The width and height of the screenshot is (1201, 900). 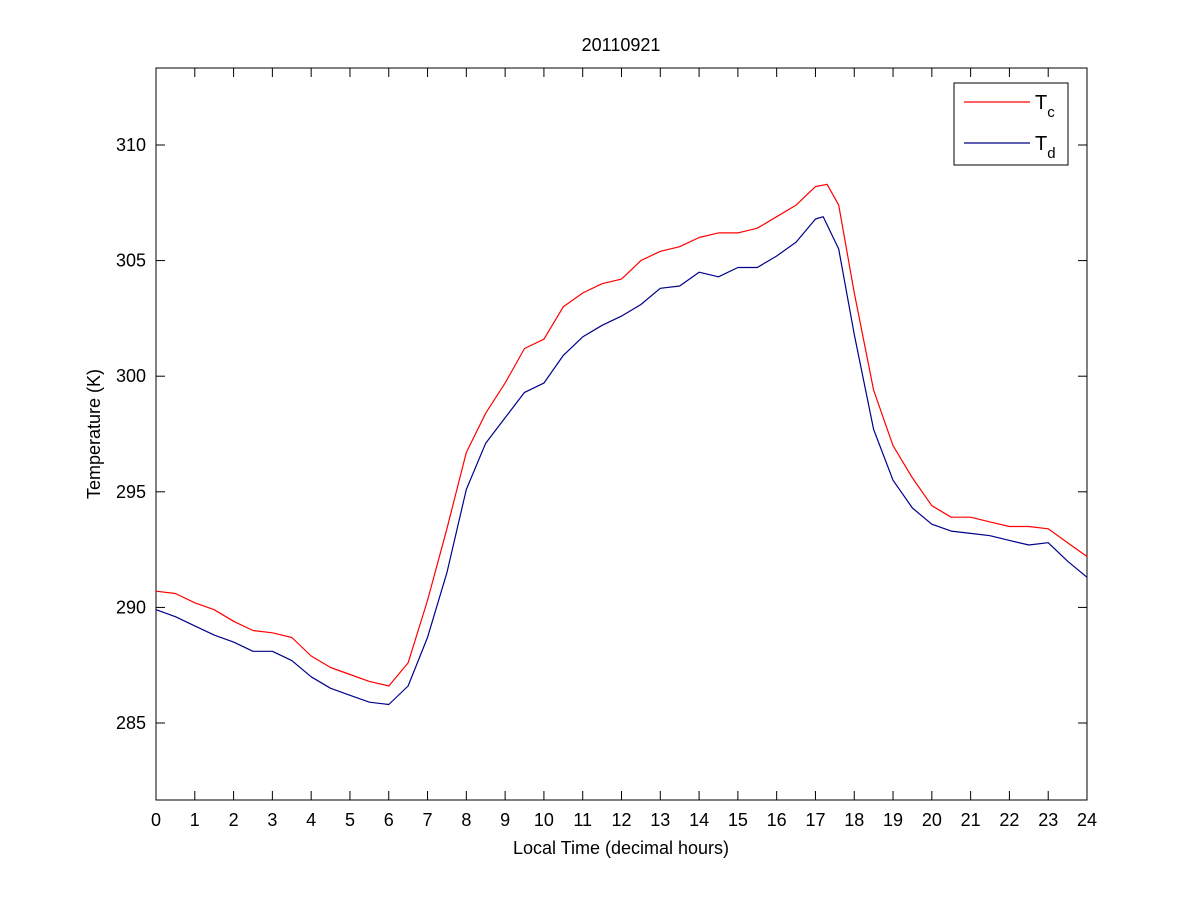 What do you see at coordinates (350, 820) in the screenshot?
I see `x-tick-label: 5` at bounding box center [350, 820].